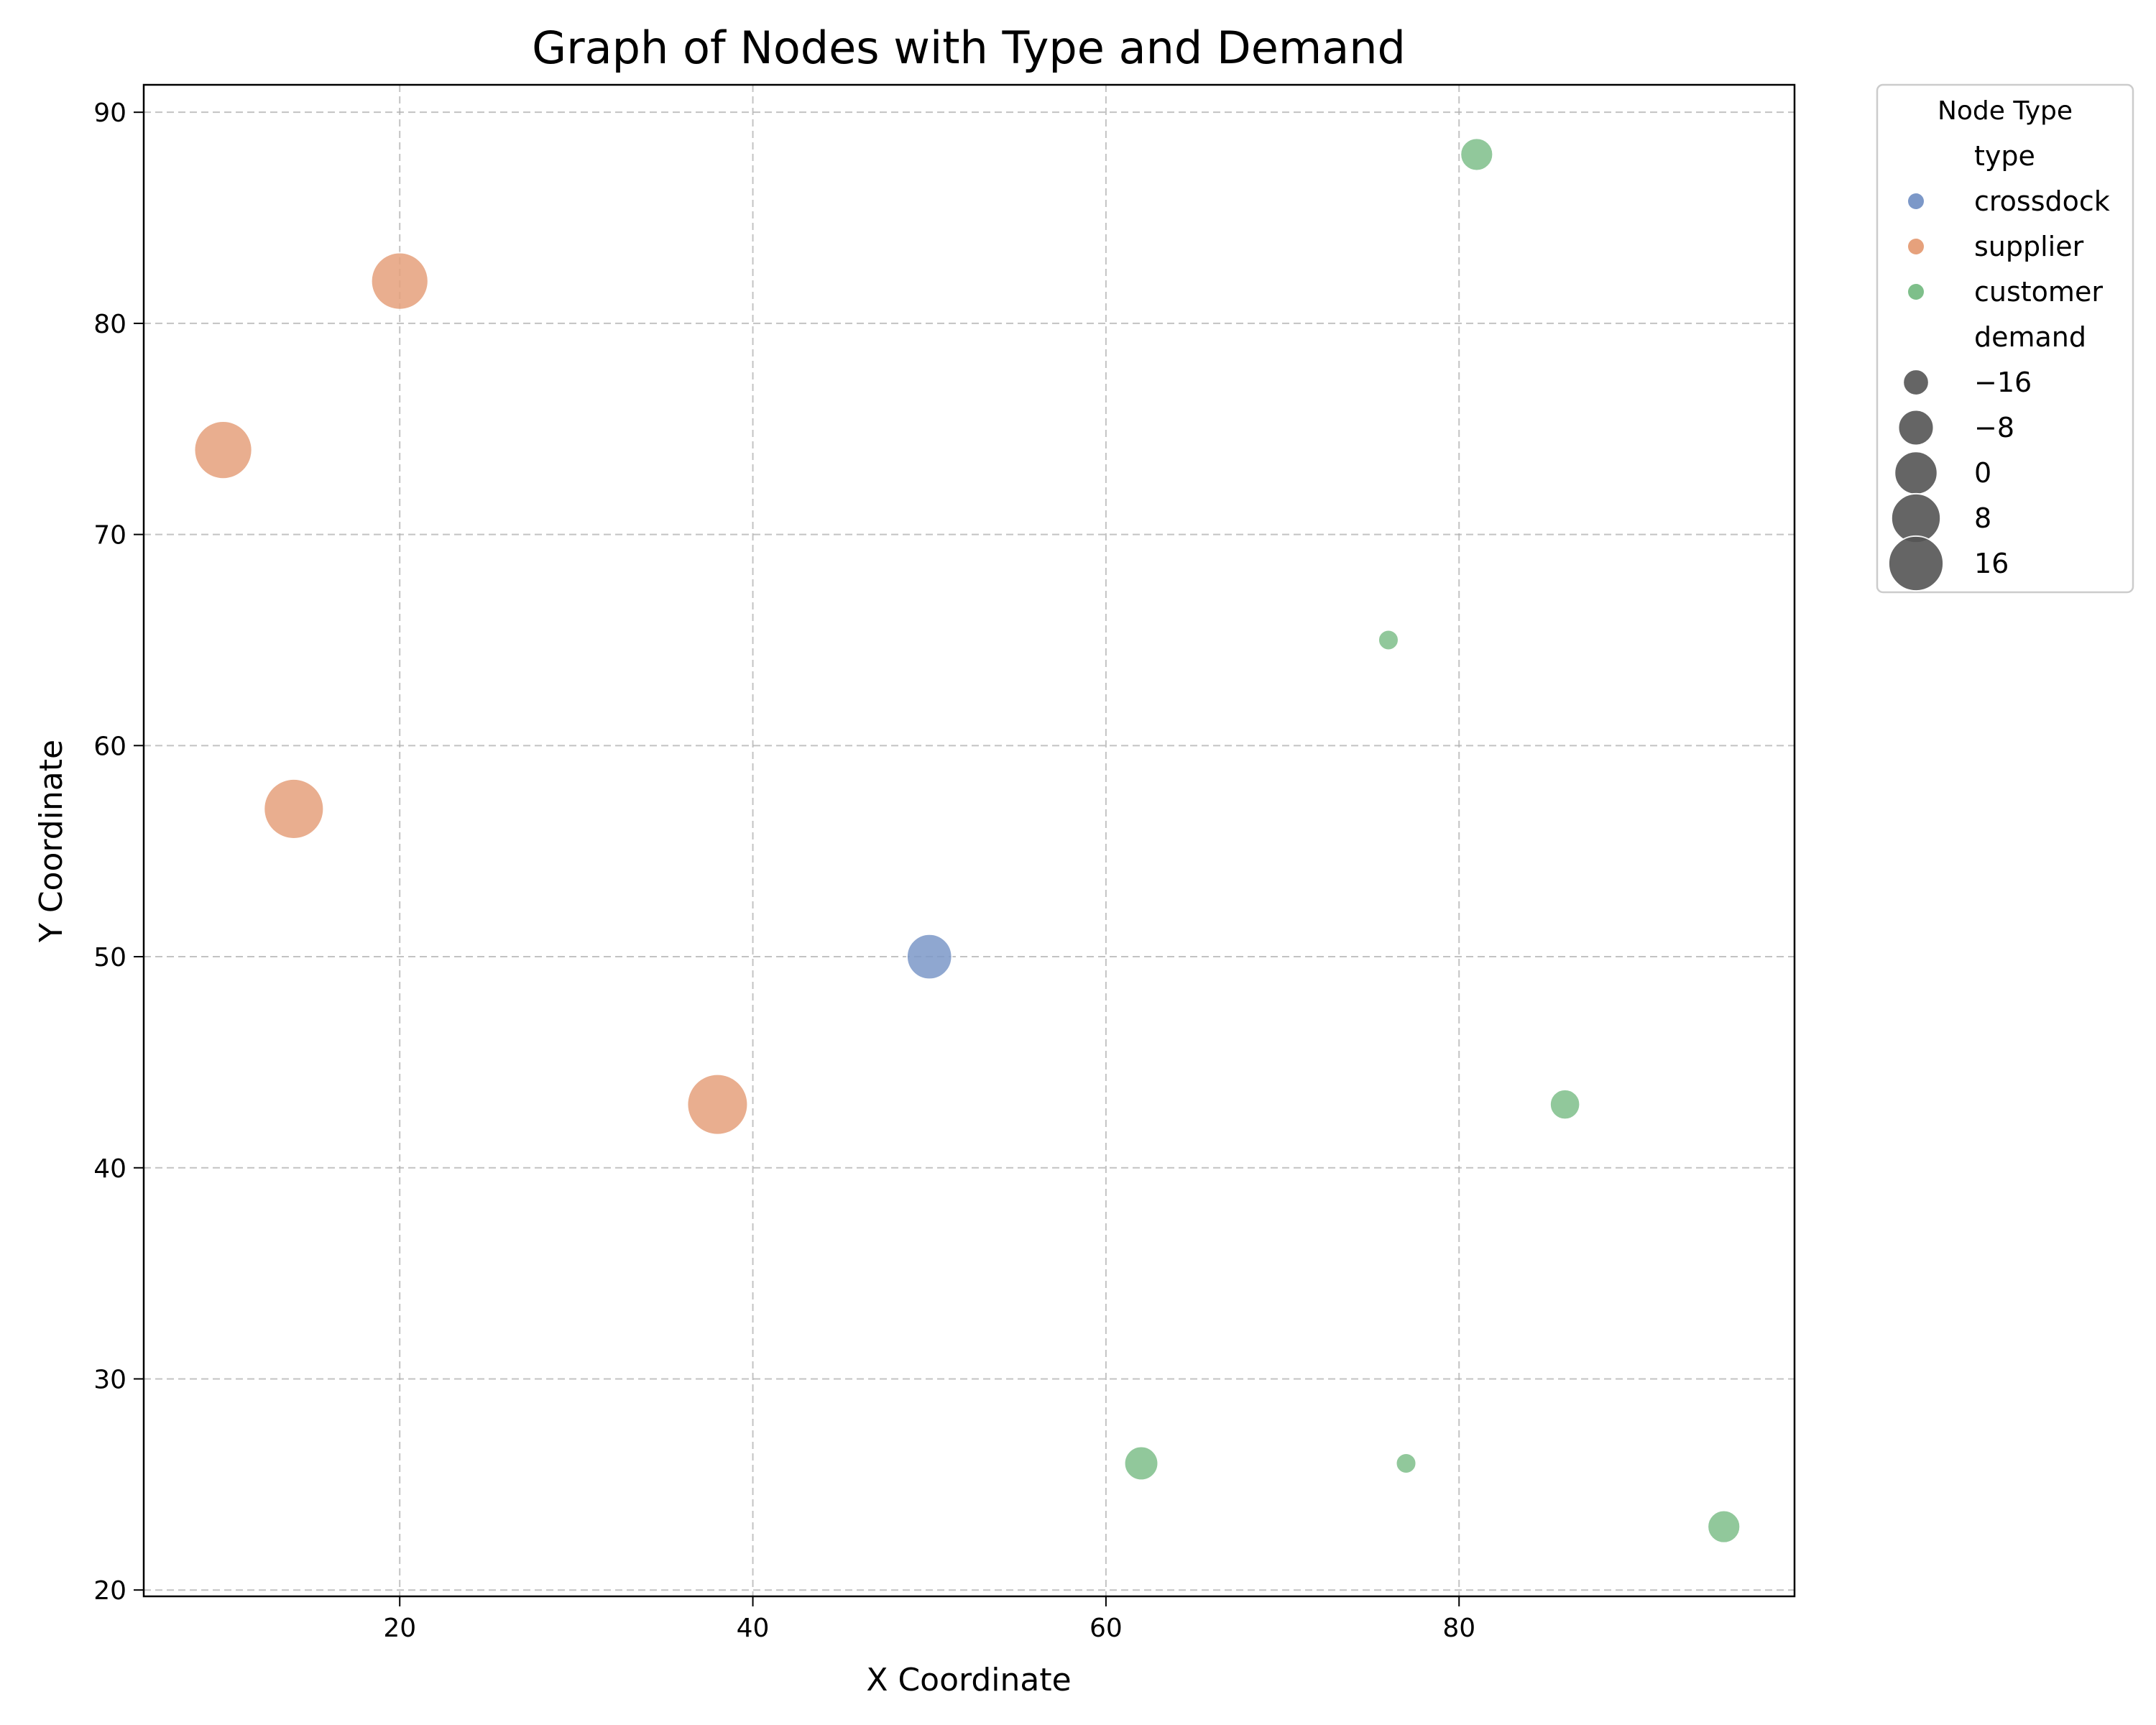  What do you see at coordinates (109, 536) in the screenshot?
I see `y-tick-label: 70` at bounding box center [109, 536].